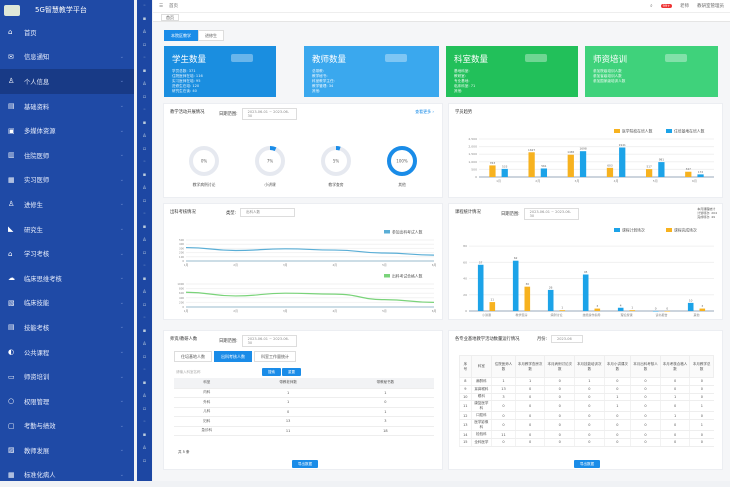 The image size is (730, 487). Describe the element at coordinates (211, 35) in the screenshot. I see `view-button-trainee: 进修生` at that location.